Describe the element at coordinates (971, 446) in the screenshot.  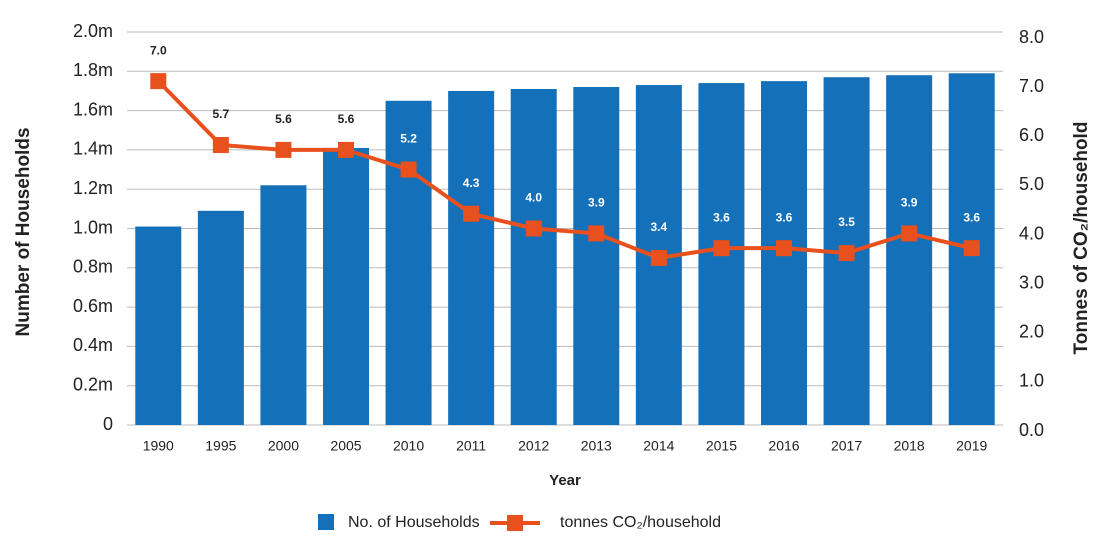
I see `x-tick-label: 2019` at that location.